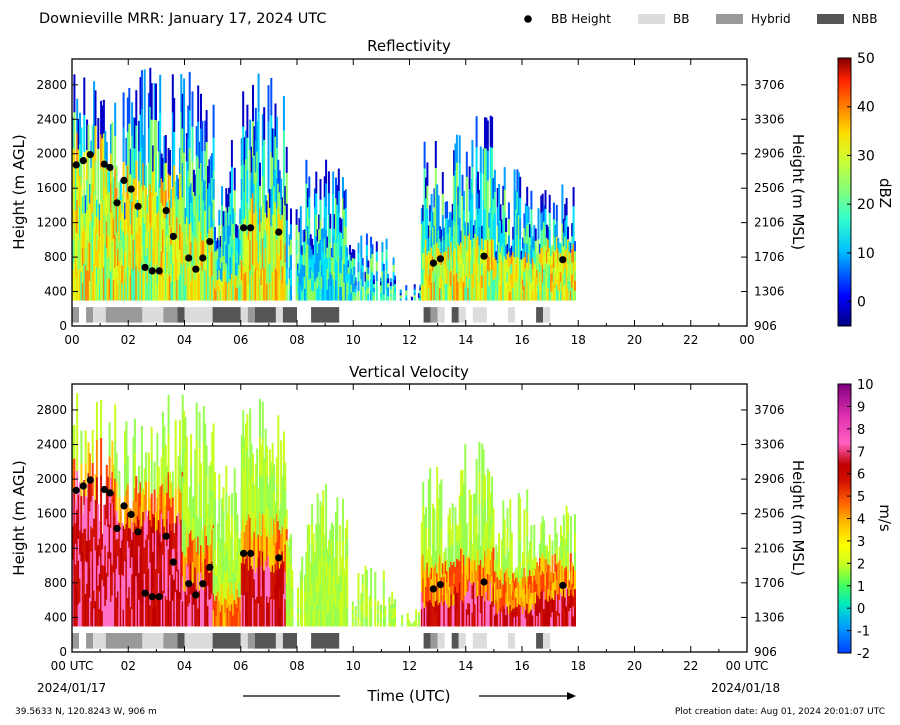 Image resolution: width=900 pixels, height=725 pixels. What do you see at coordinates (311, 641) in the screenshot?
I see `velocity-bb-type-strip` at bounding box center [311, 641].